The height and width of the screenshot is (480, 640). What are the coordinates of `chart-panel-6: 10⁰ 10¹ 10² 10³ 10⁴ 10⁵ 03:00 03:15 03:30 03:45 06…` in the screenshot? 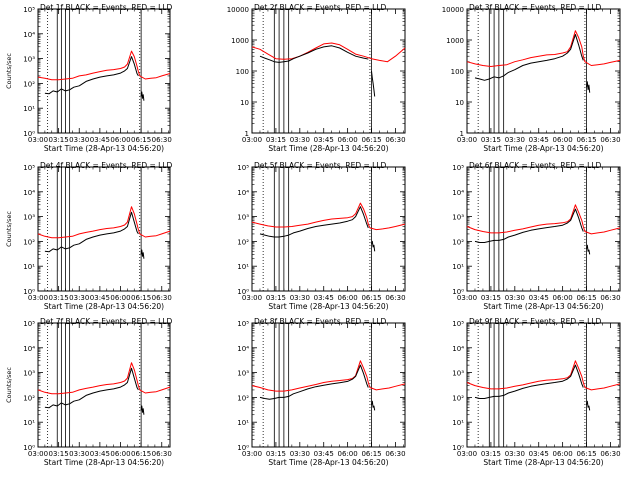 It's located at (536, 236).